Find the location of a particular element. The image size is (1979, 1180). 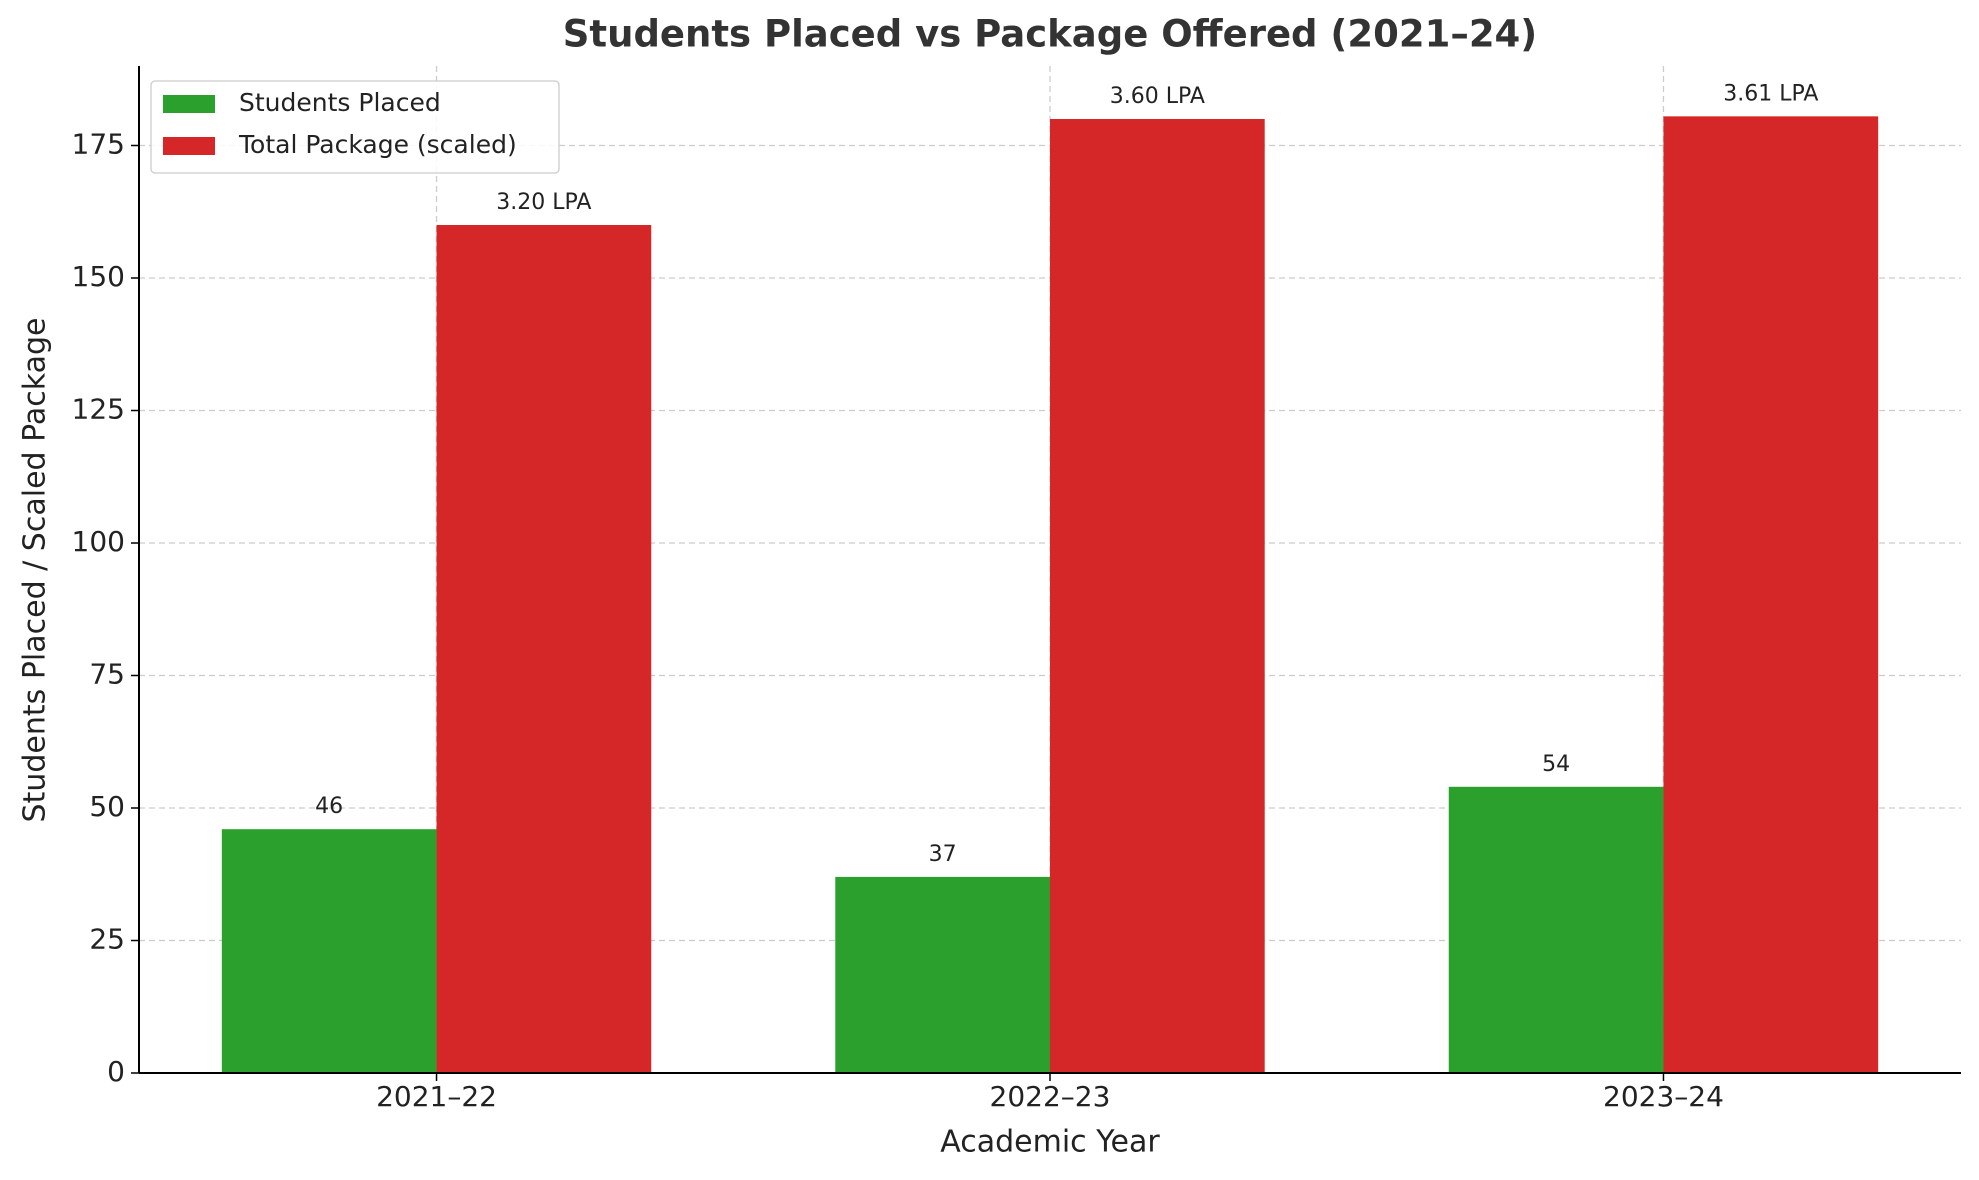

value-label: 46 is located at coordinates (329, 806).